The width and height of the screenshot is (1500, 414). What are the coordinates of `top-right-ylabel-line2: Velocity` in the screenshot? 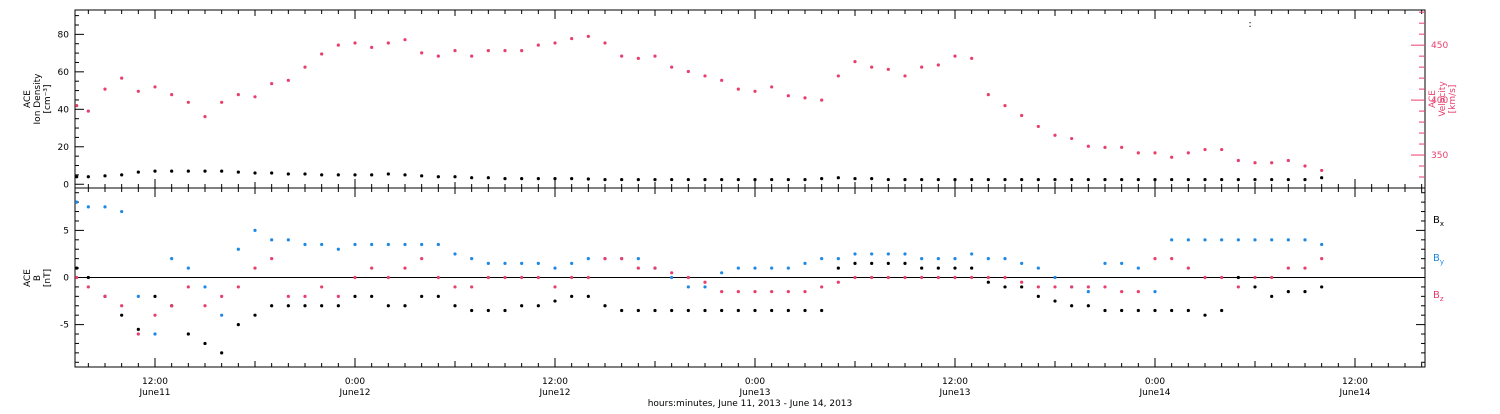 It's located at (1443, 99).